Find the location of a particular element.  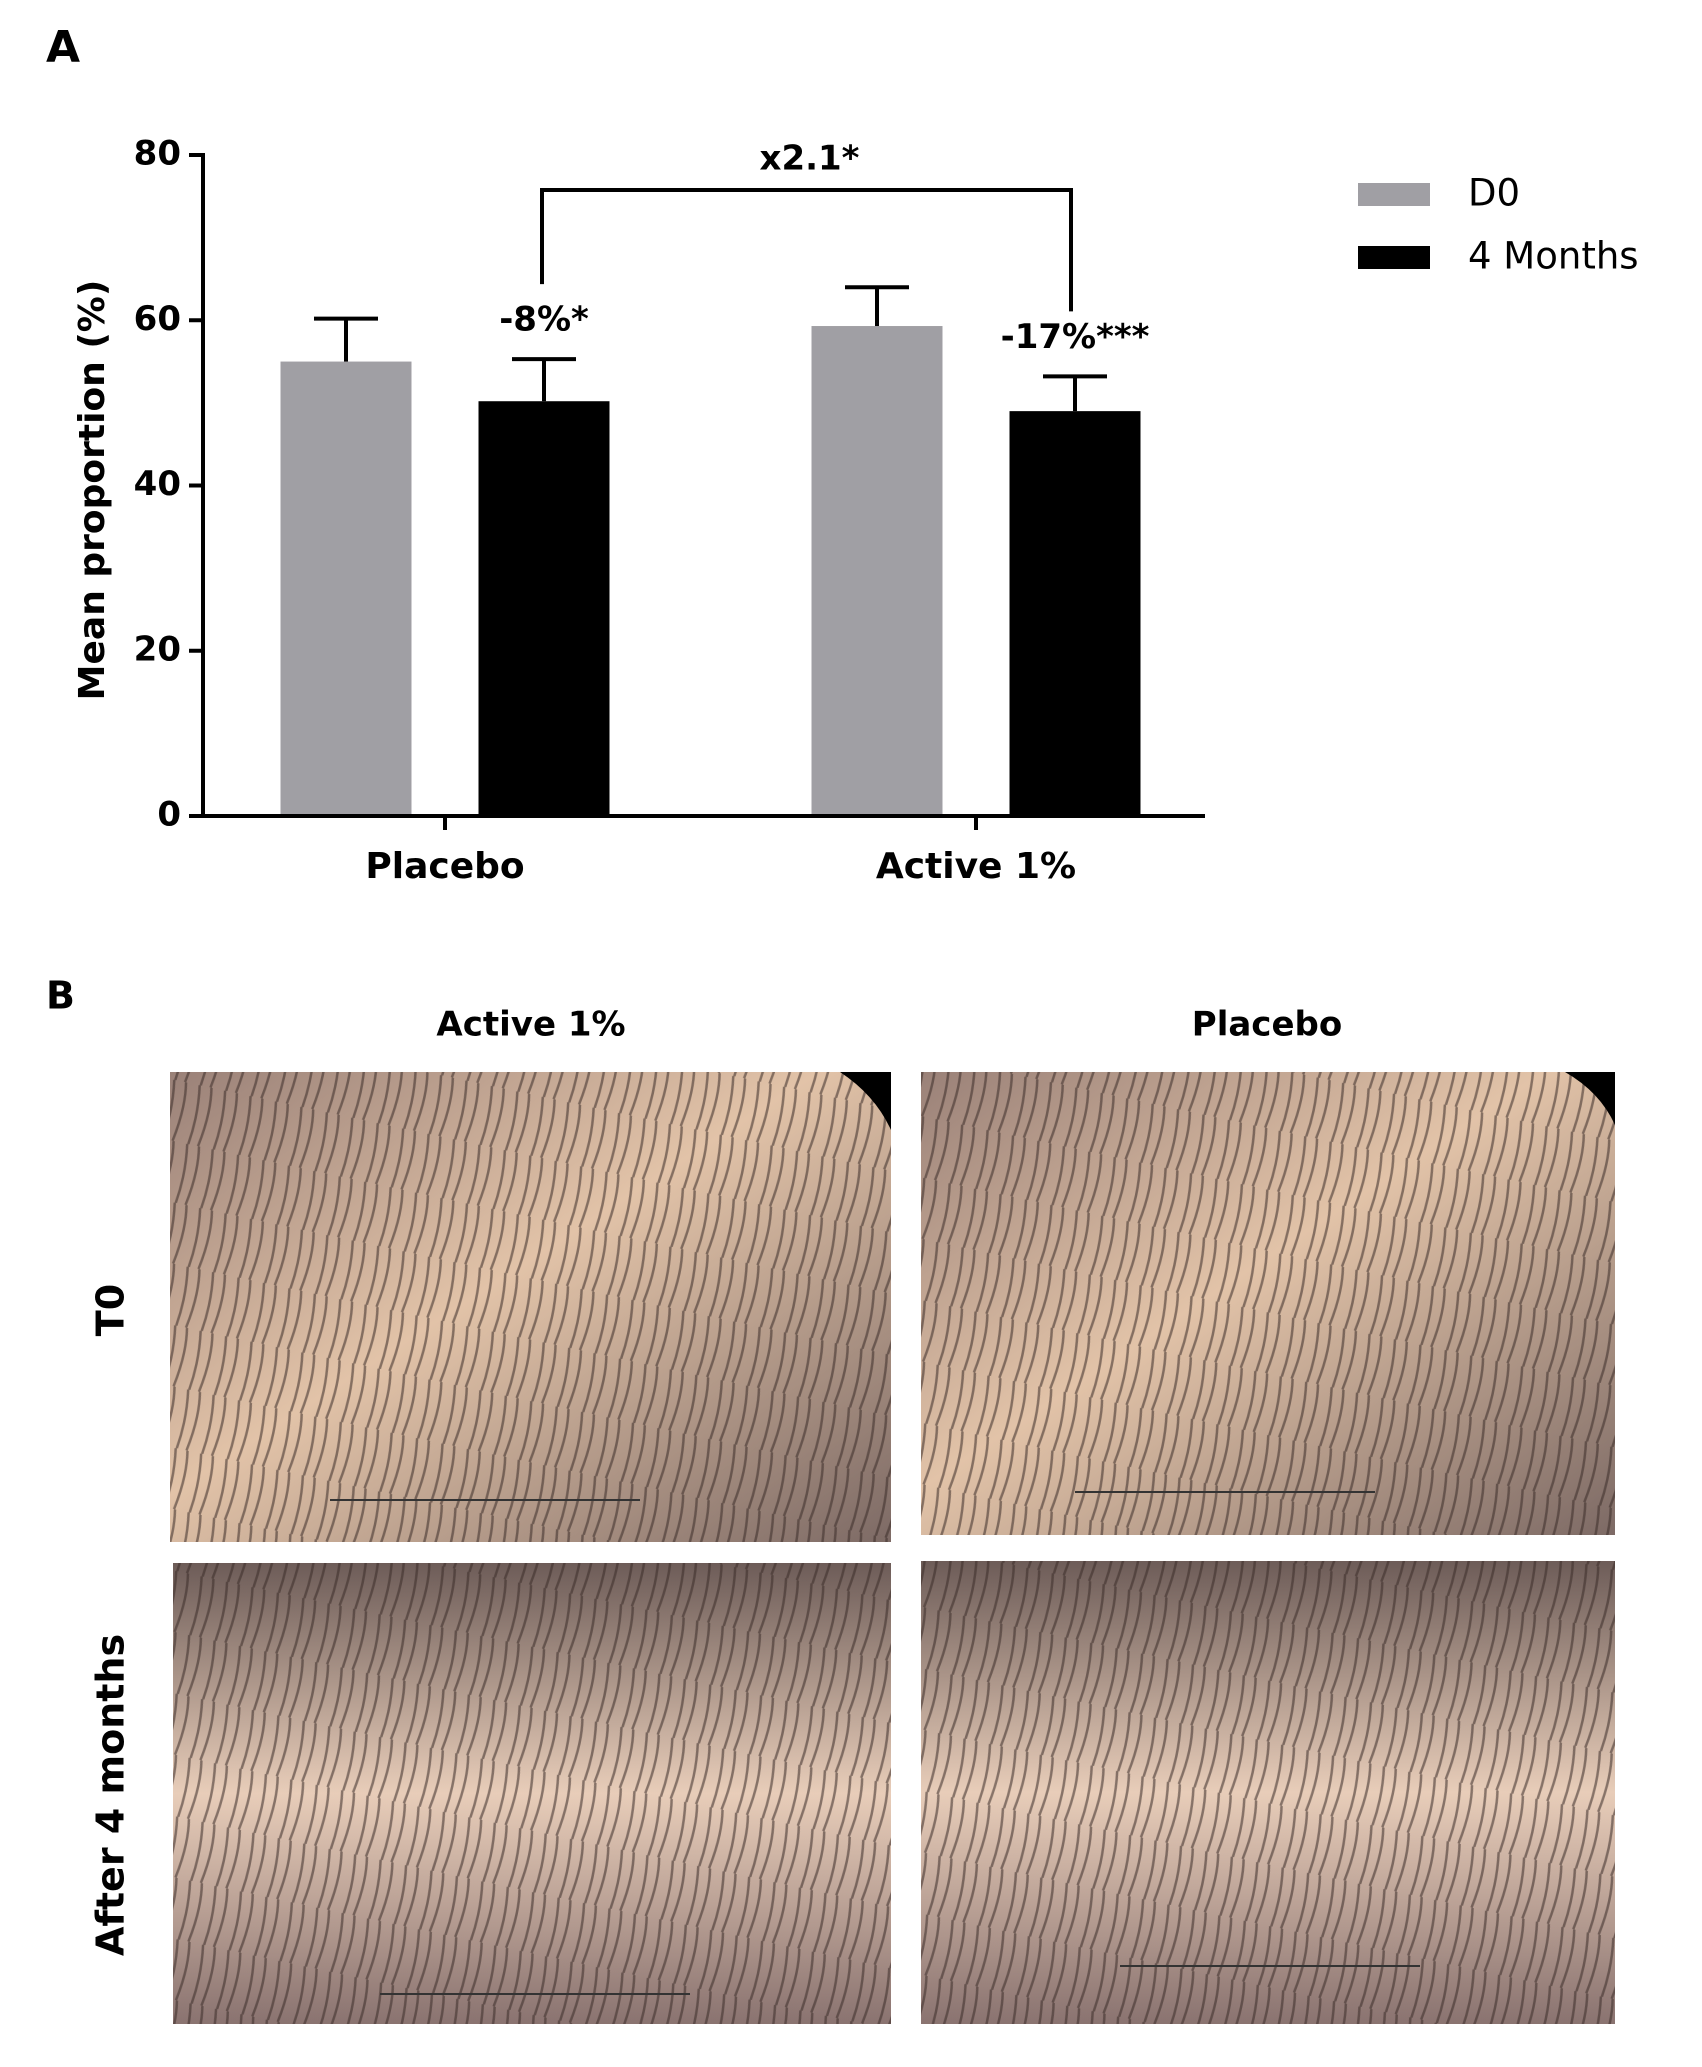

y-tick-label: 20 is located at coordinates (157, 649).